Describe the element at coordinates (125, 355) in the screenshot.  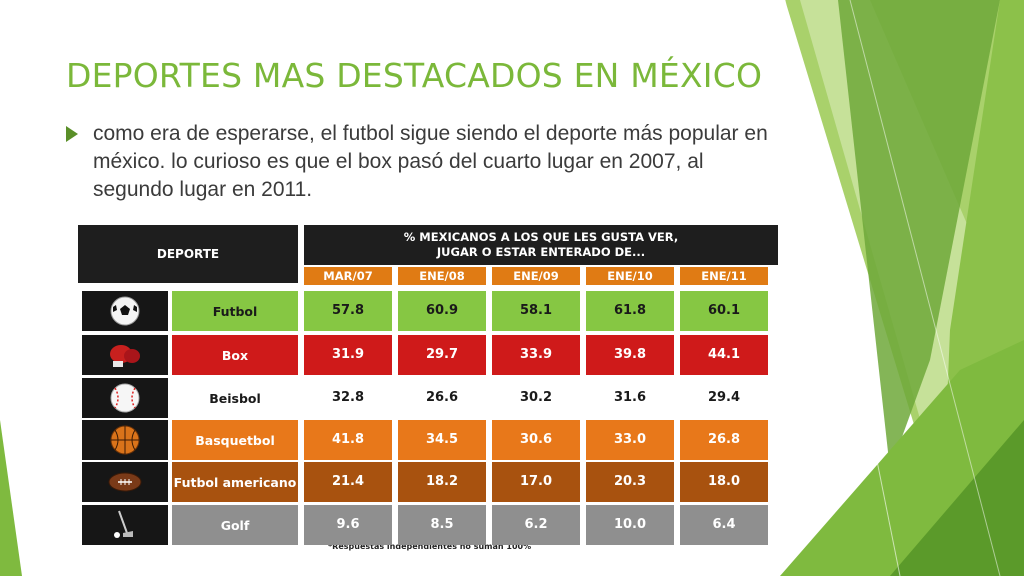
I see `boxing-glove-icon` at that location.